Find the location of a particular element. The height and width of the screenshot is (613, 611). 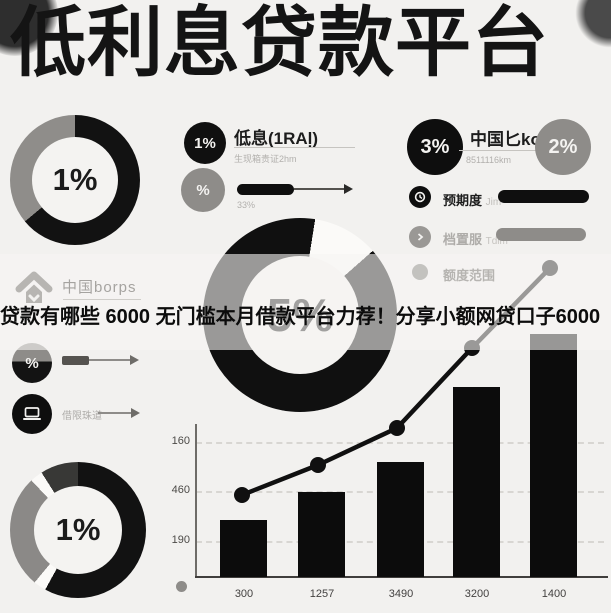

x-axis-tick: 3200 is located at coordinates (477, 594).